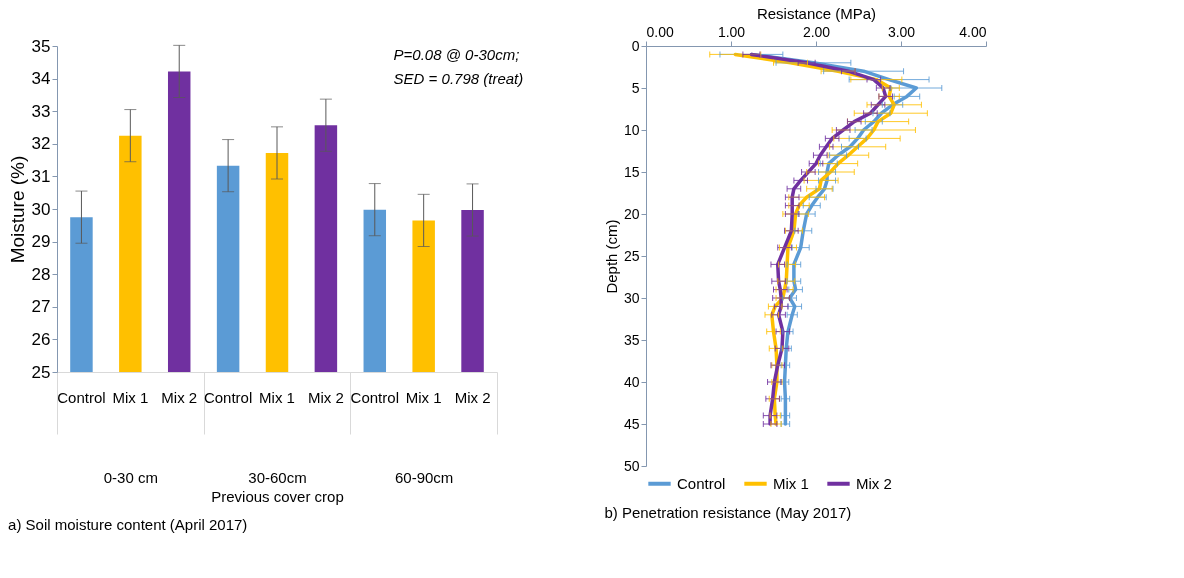 This screenshot has height=578, width=1184. What do you see at coordinates (17, 209) in the screenshot?
I see `y-axis-title: Moisture (%)` at bounding box center [17, 209].